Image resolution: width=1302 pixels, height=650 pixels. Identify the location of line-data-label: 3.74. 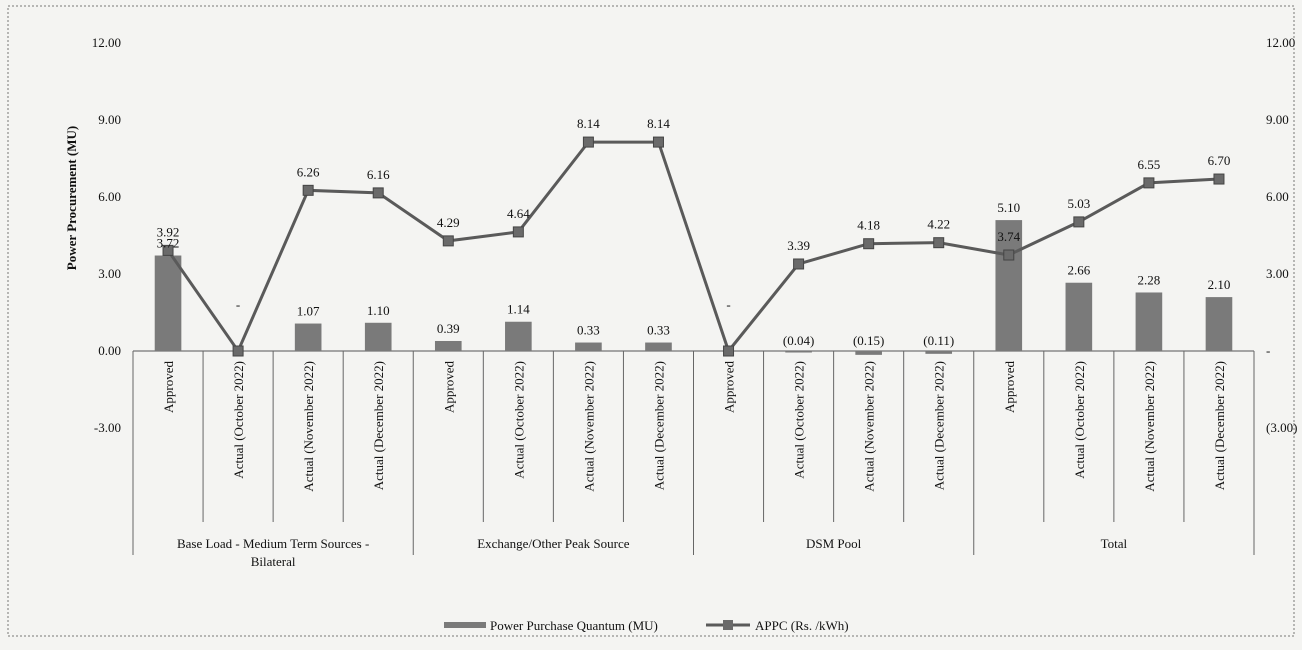
(1008, 236).